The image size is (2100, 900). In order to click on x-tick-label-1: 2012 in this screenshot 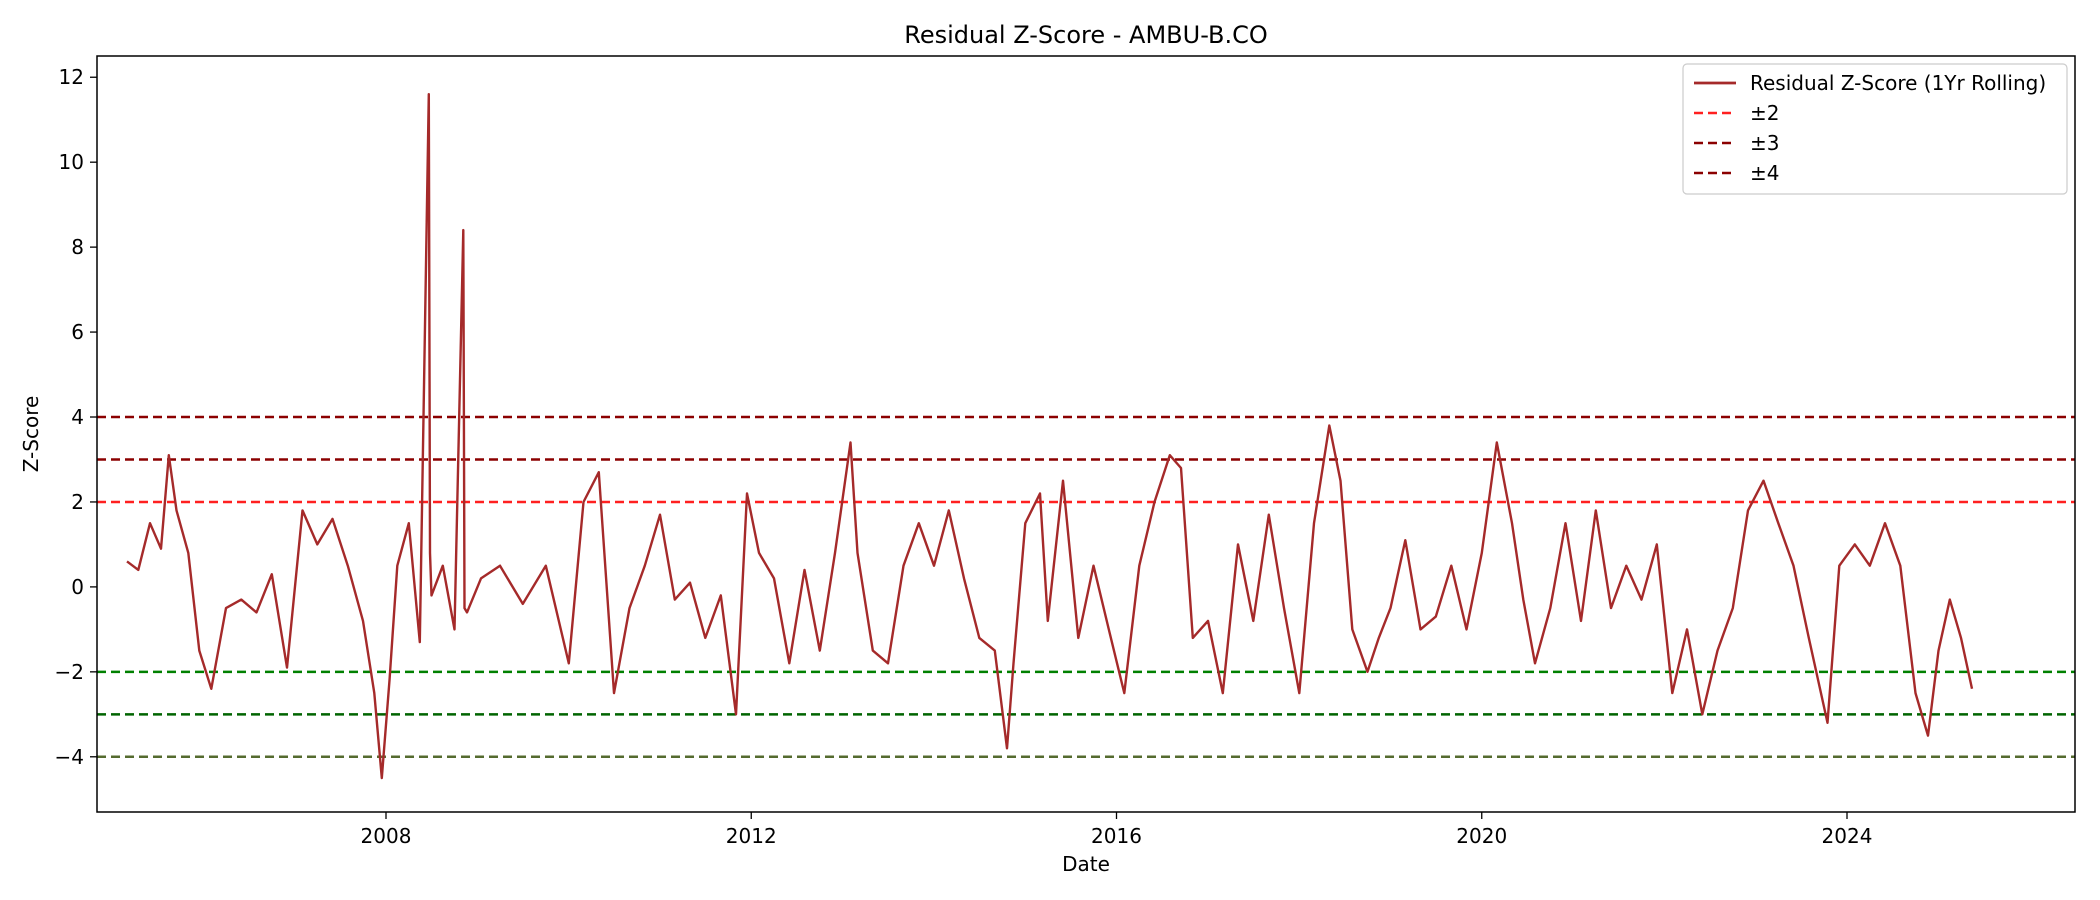, I will do `click(751, 836)`.